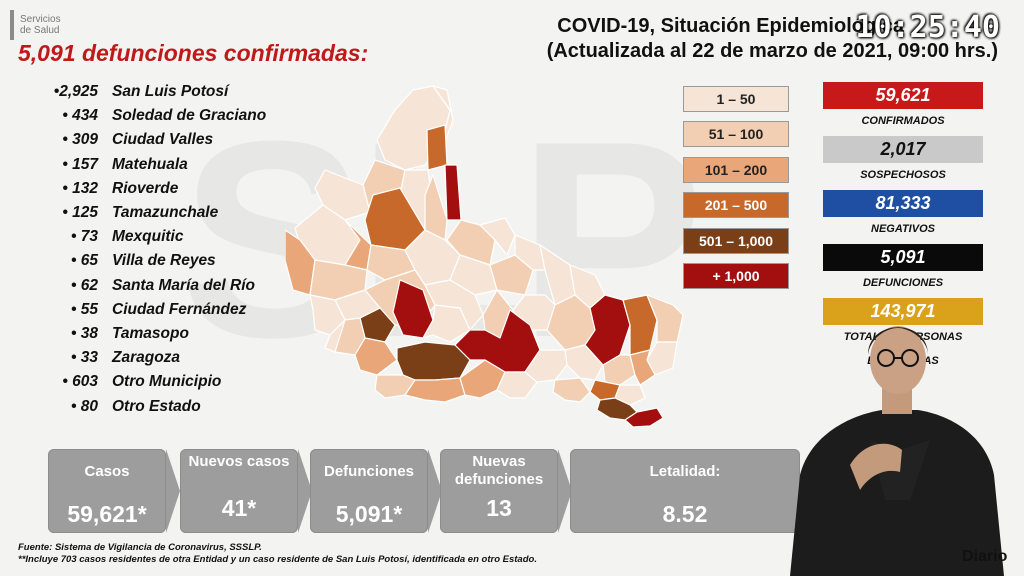  I want to click on death-count-row: • 309 Ciudad Valles, so click(163, 140).